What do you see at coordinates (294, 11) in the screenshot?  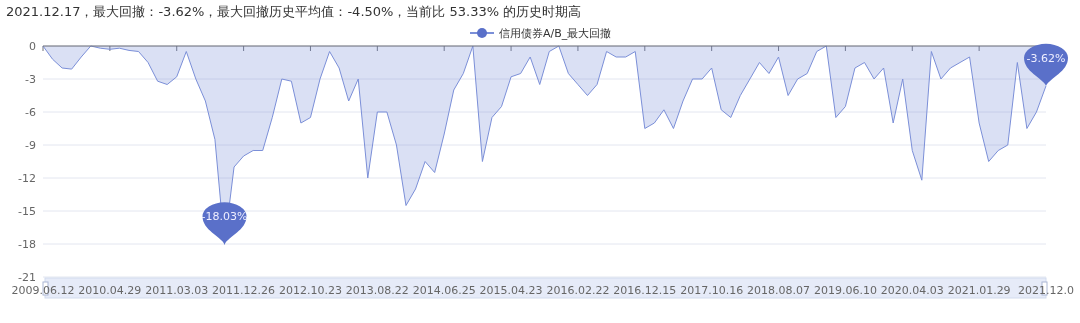 I see `chart-title: 2021.12.17，最大回撤：-3.62%，最大回撤历史平均值：-4.50%，当前比 53.33% 的历史时期高` at bounding box center [294, 11].